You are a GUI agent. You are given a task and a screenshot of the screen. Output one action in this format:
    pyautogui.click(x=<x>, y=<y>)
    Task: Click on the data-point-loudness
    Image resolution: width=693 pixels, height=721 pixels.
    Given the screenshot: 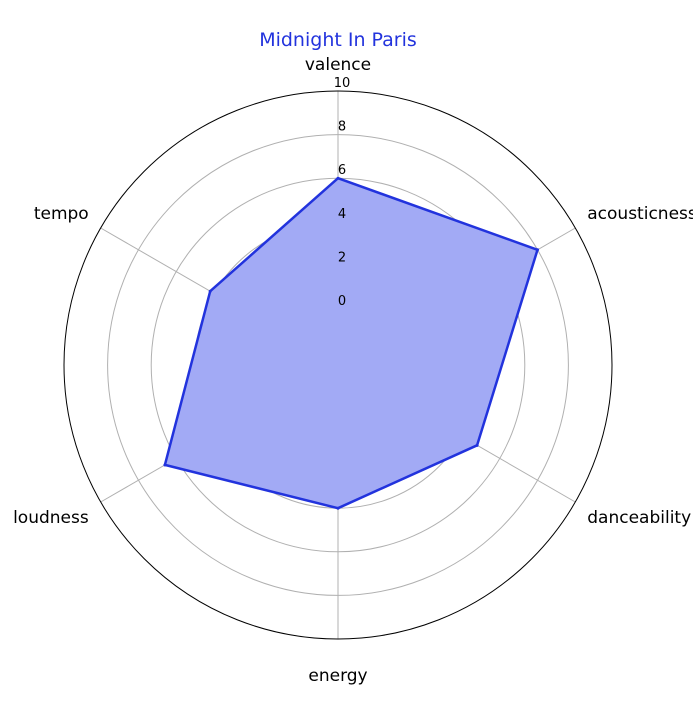 What is the action you would take?
    pyautogui.click(x=165, y=465)
    